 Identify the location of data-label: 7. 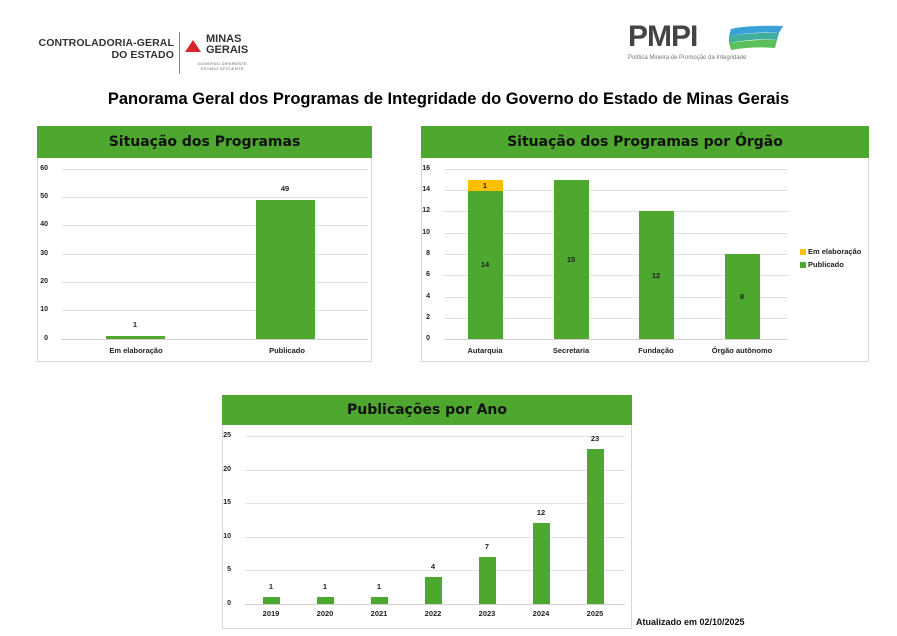
(487, 546).